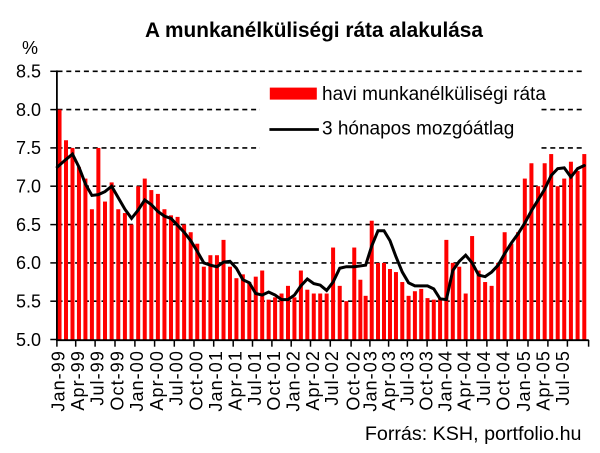 The image size is (600, 453). What do you see at coordinates (28, 187) in the screenshot?
I see `svg-text: 7.0` at bounding box center [28, 187].